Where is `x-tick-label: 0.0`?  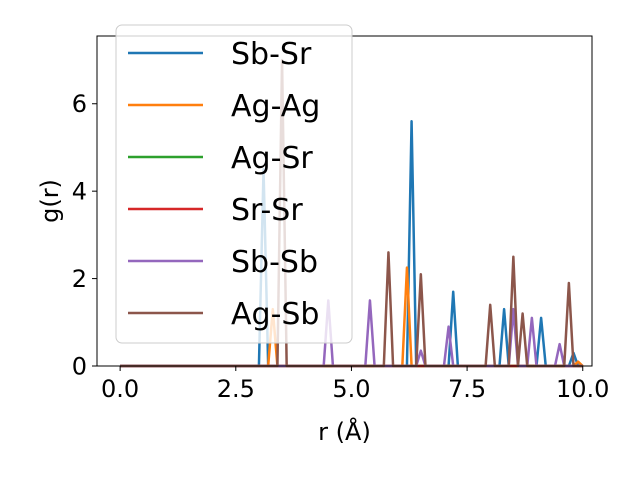 x-tick-label: 0.0 is located at coordinates (120, 389).